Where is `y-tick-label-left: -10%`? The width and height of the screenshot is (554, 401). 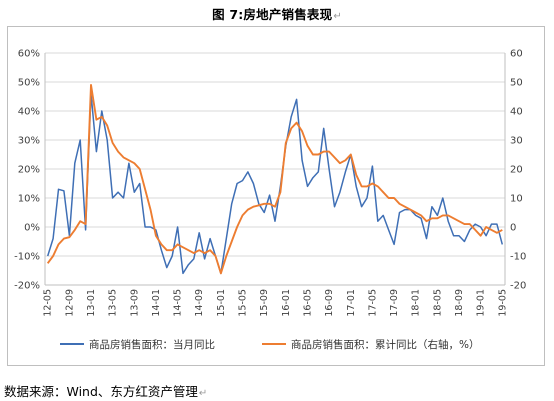 y-tick-label-left: -10% is located at coordinates (27, 257).